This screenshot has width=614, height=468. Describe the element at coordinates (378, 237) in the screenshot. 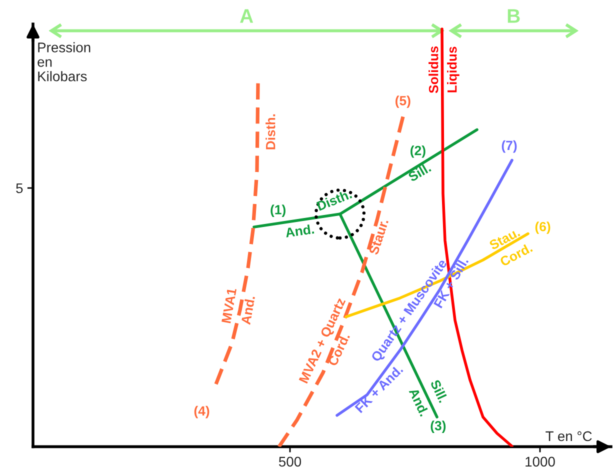

I see `annotation: Staur.` at that location.